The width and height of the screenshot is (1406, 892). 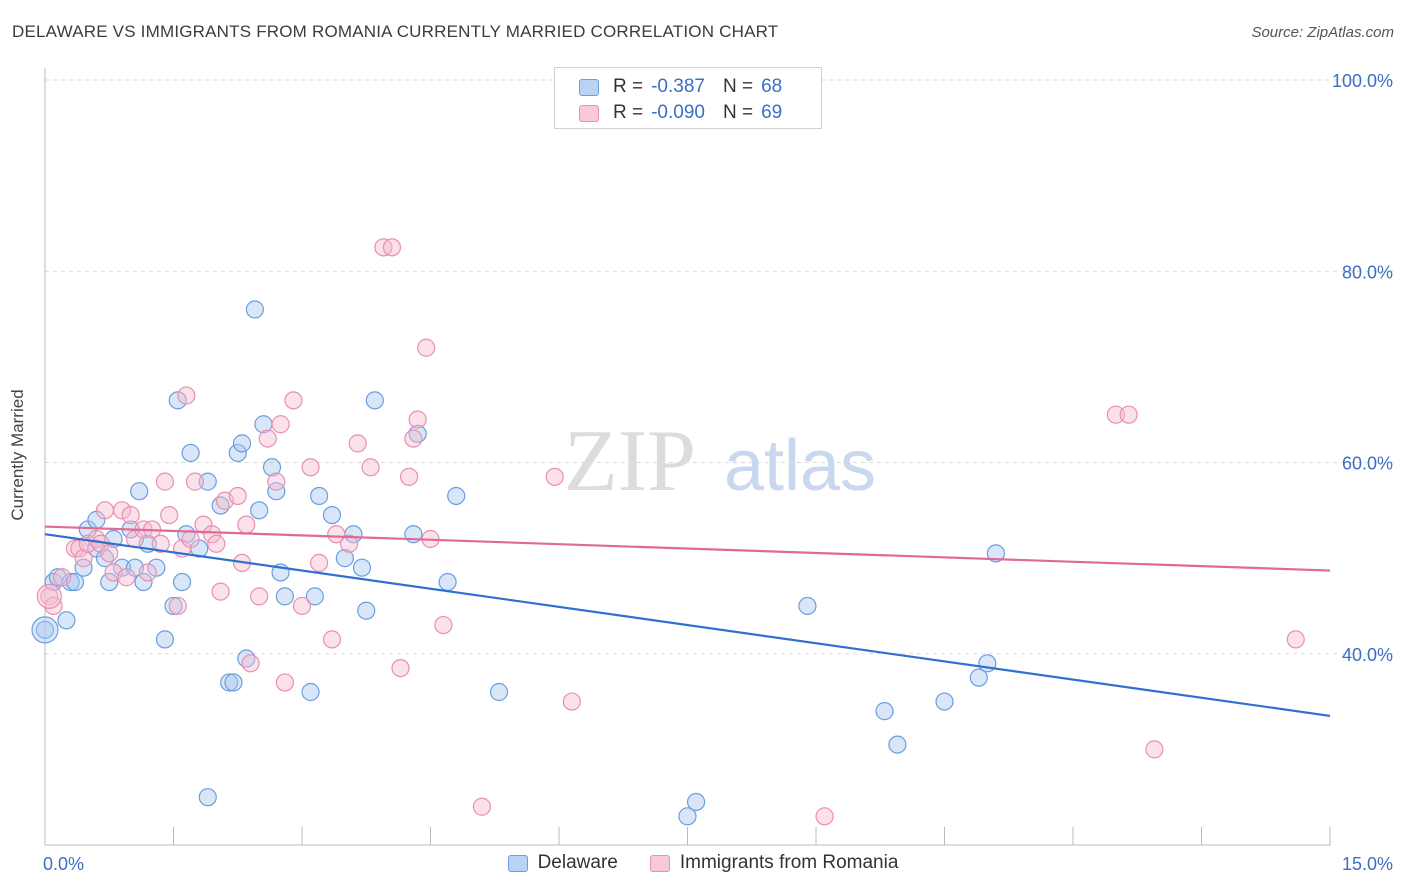 I want to click on stats-legend: R = -0.387 N = 68 R = -0.090 N = 69, so click(x=688, y=98).